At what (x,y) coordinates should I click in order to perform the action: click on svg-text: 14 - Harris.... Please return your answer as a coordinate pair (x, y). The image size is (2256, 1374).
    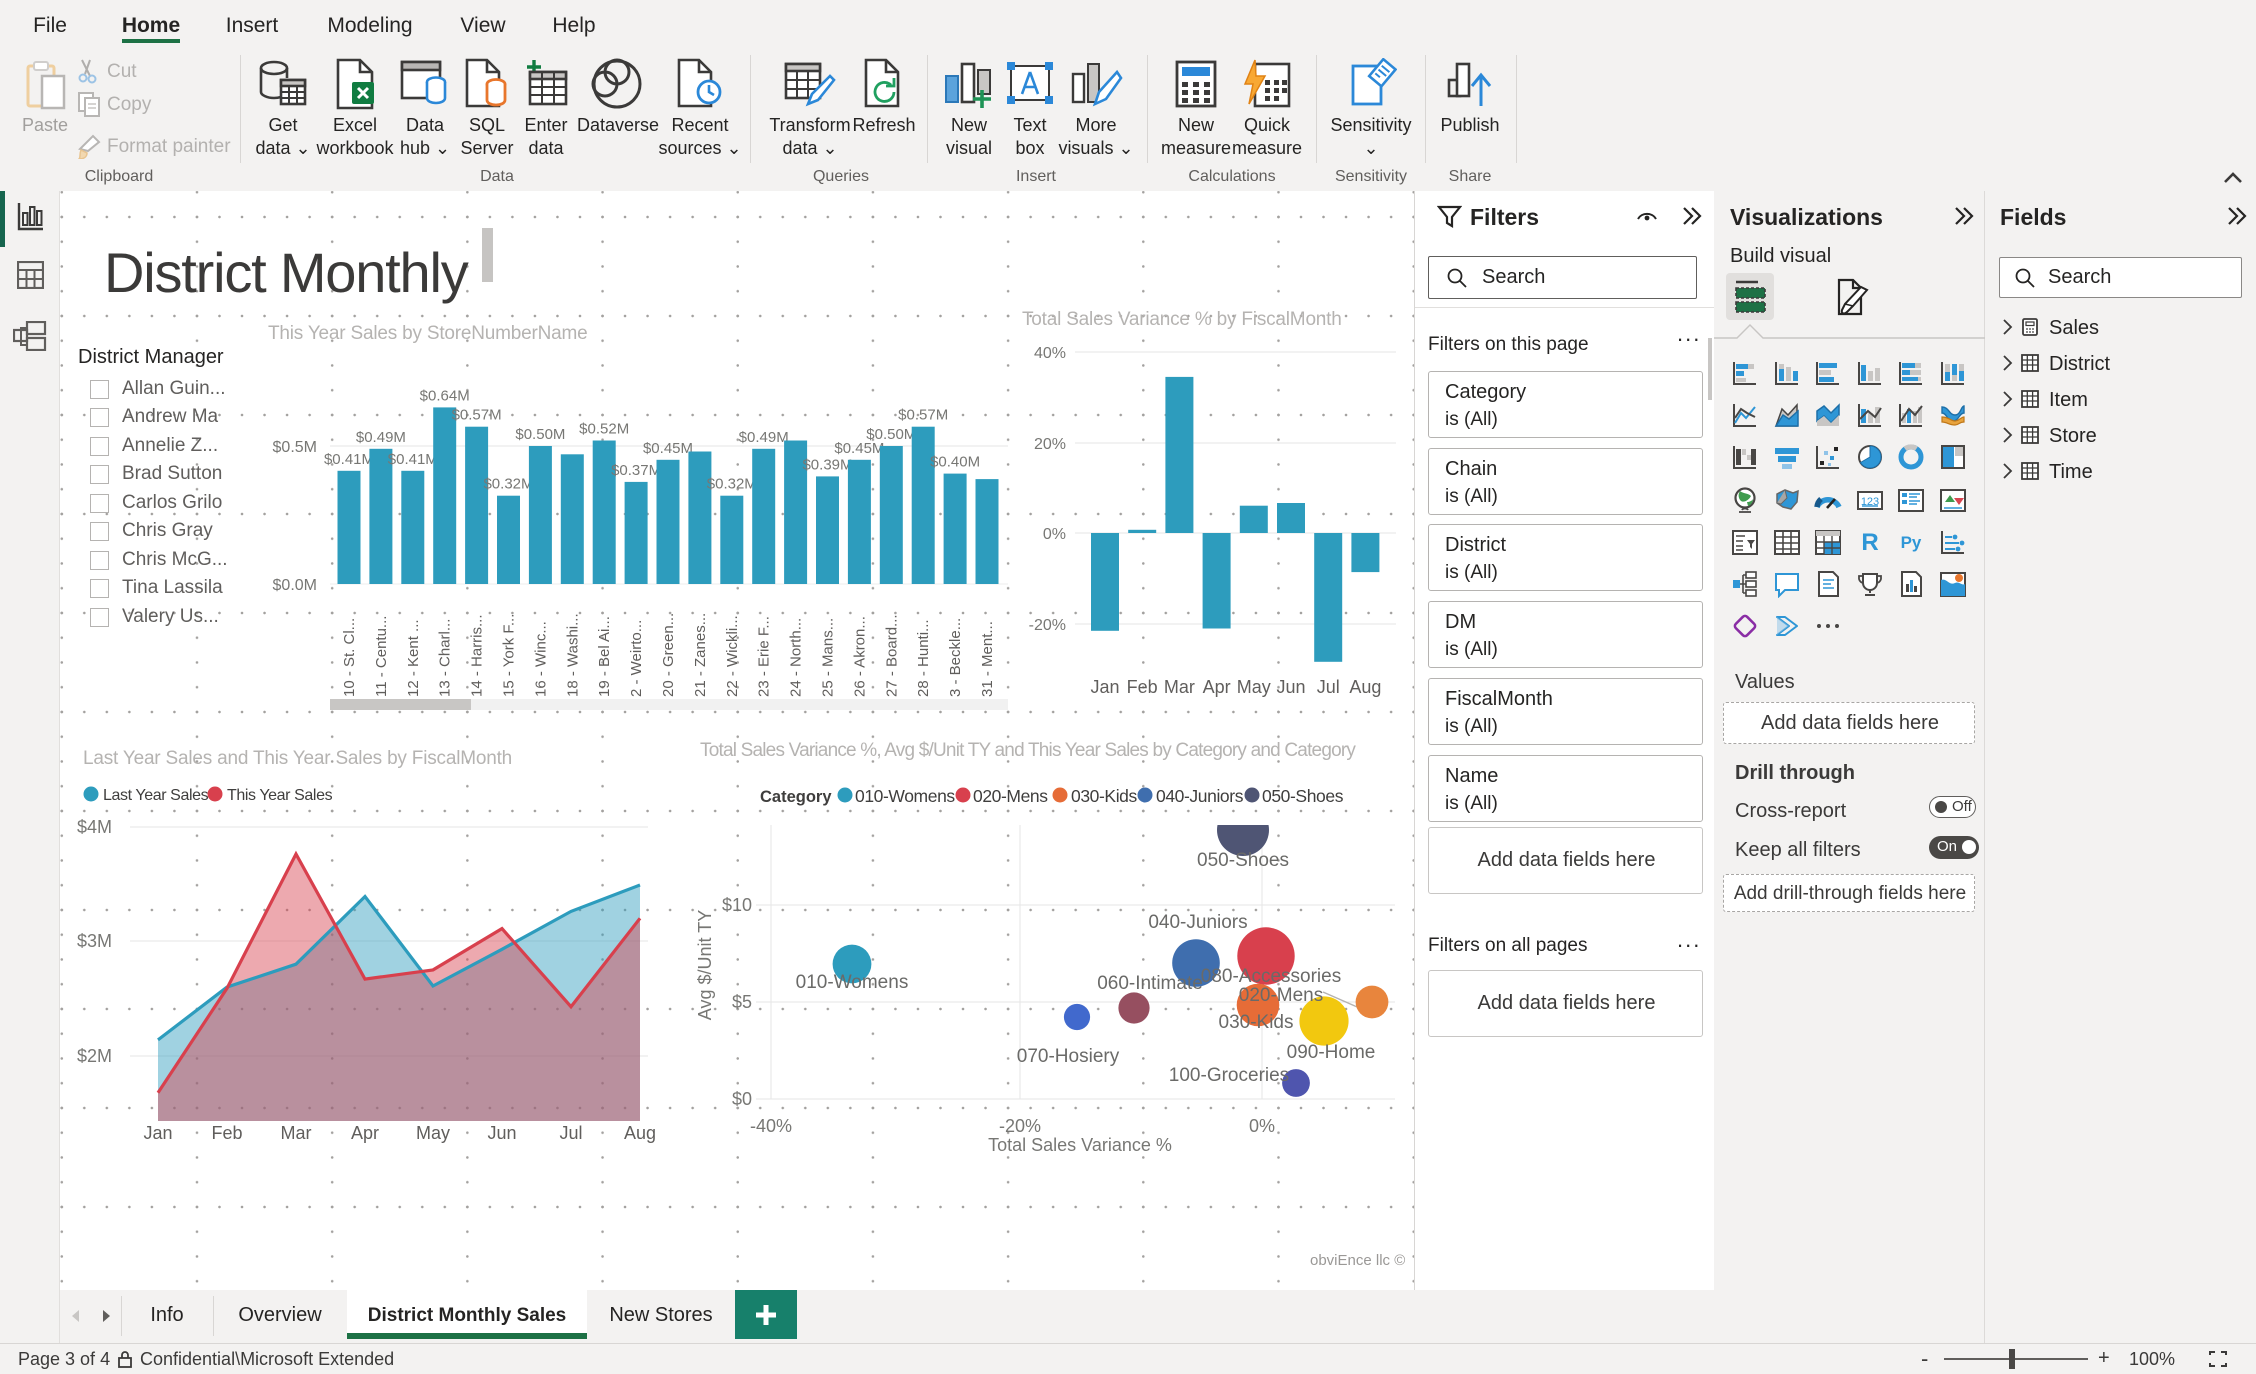
    Looking at the image, I should click on (477, 655).